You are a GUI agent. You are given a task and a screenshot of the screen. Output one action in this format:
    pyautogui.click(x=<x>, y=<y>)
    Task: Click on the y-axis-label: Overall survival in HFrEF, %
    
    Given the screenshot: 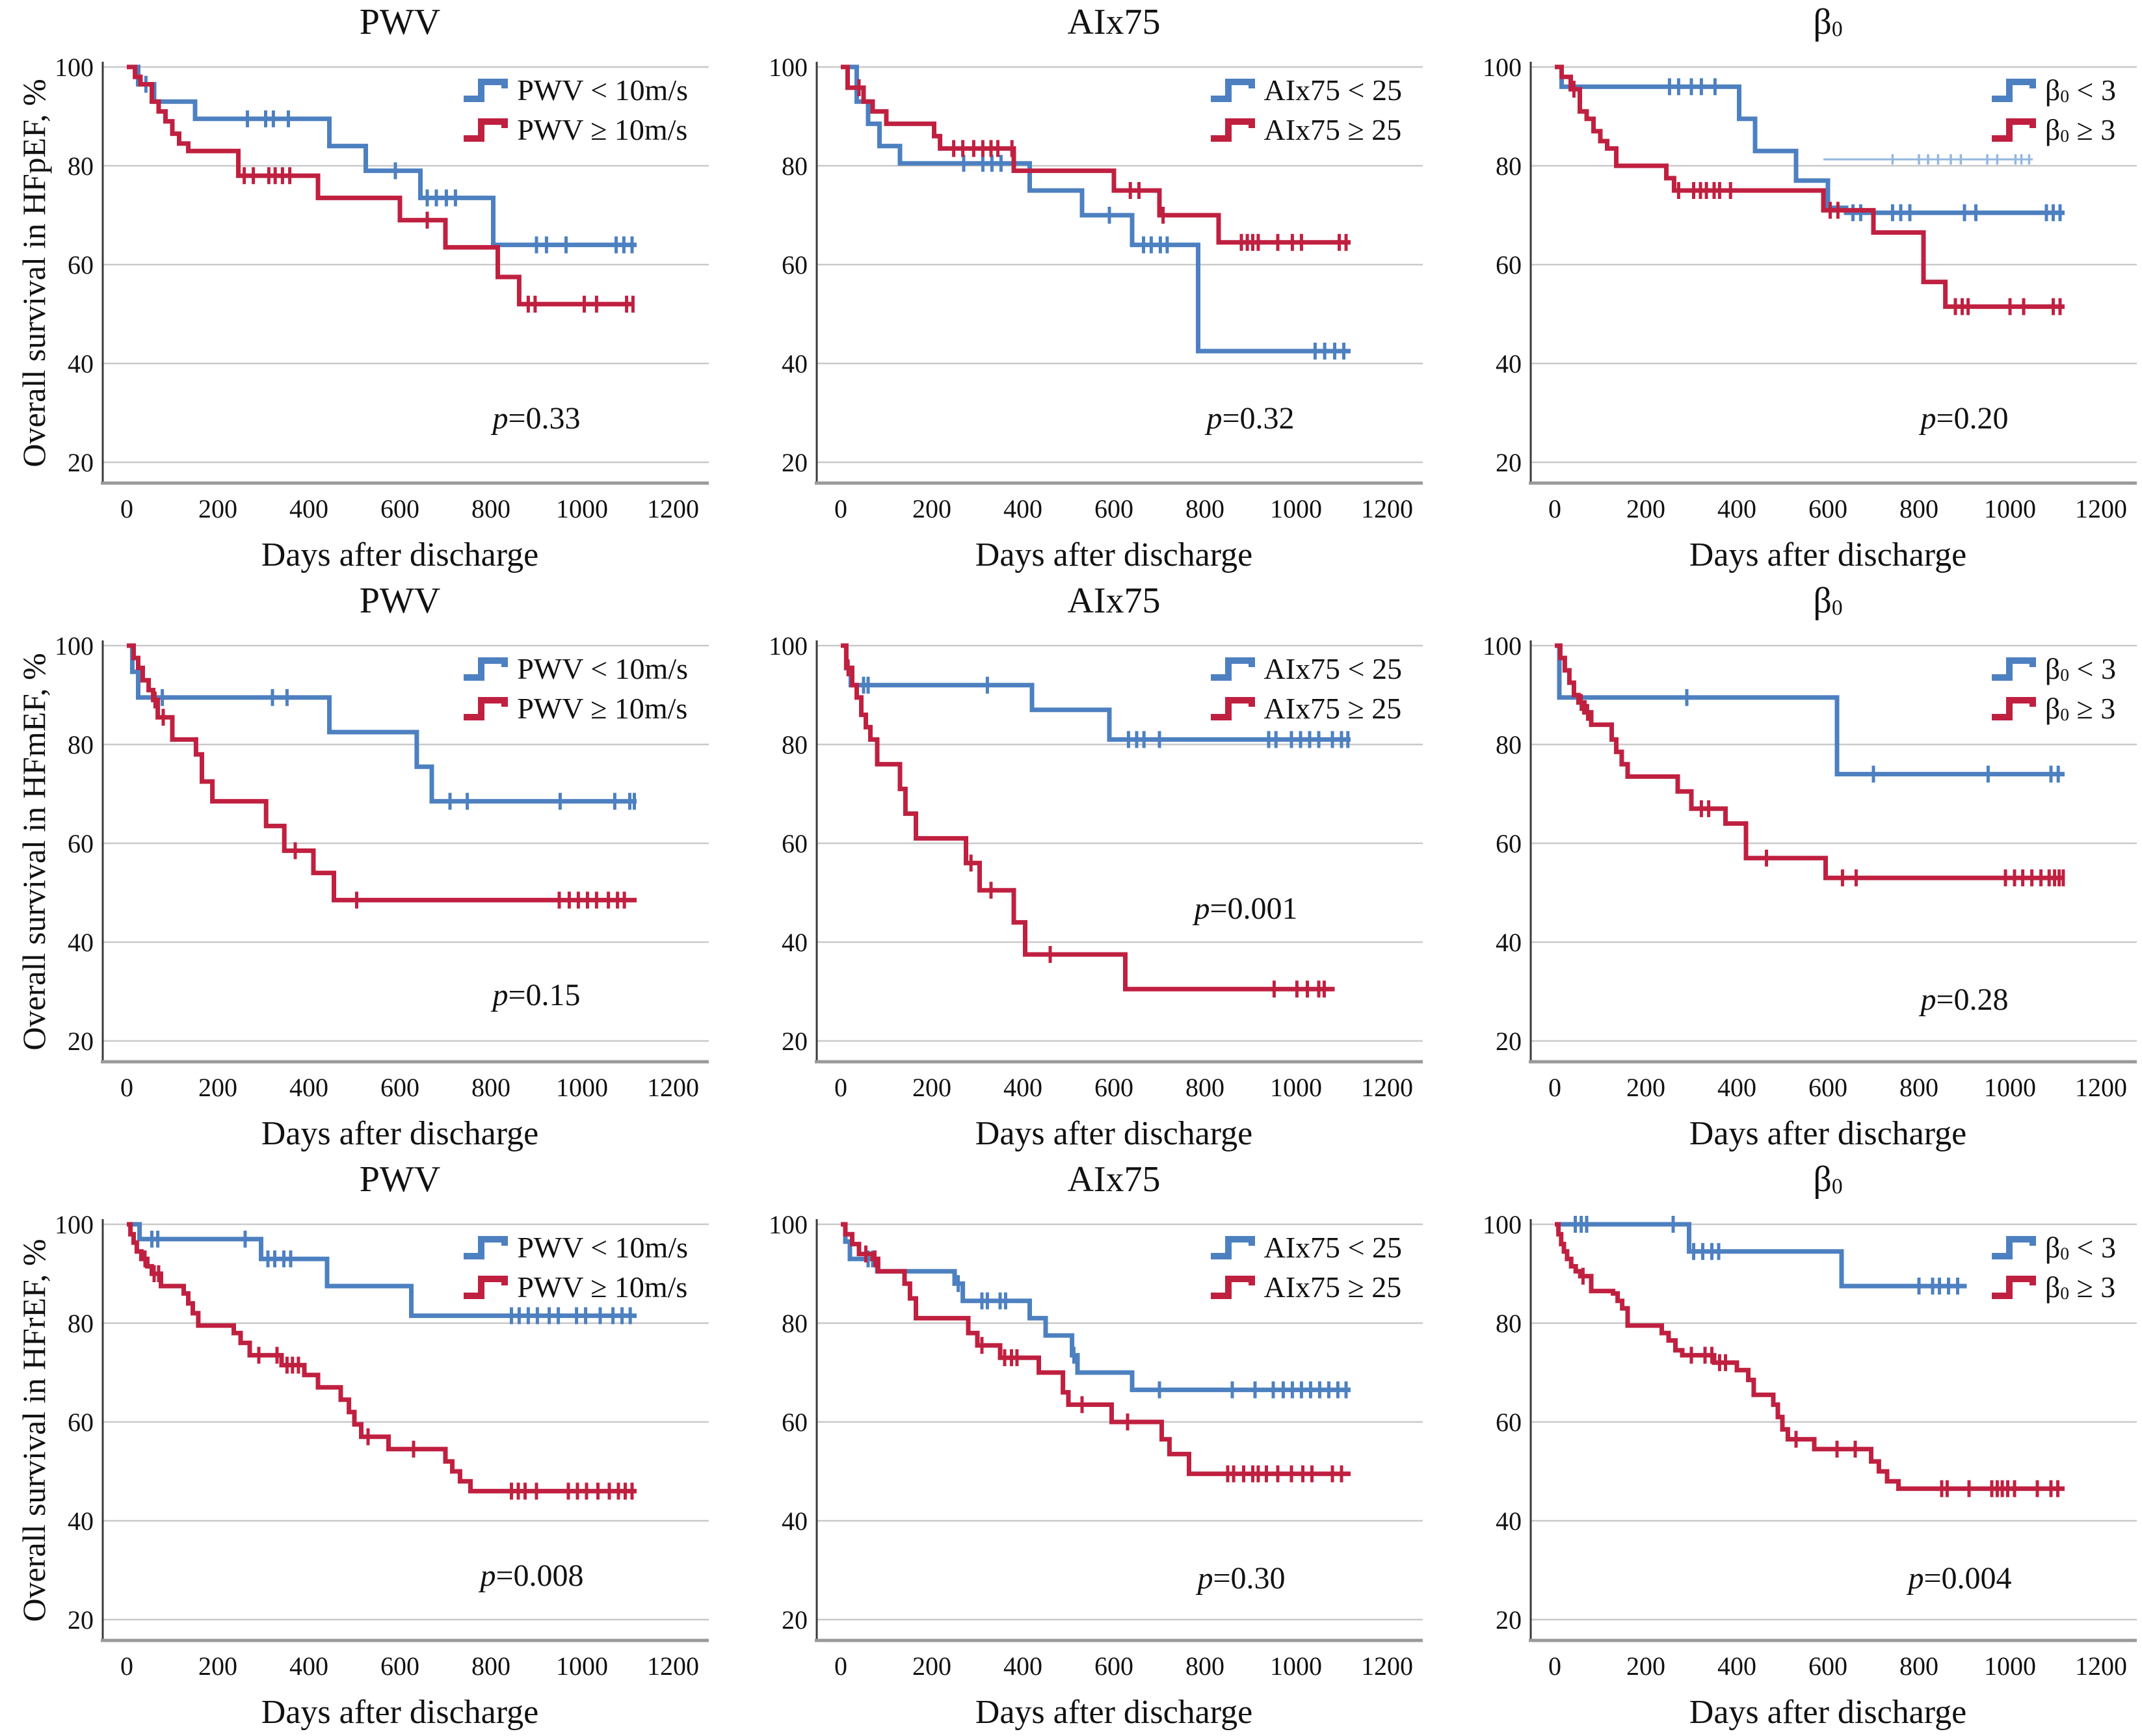 What is the action you would take?
    pyautogui.click(x=34, y=1430)
    